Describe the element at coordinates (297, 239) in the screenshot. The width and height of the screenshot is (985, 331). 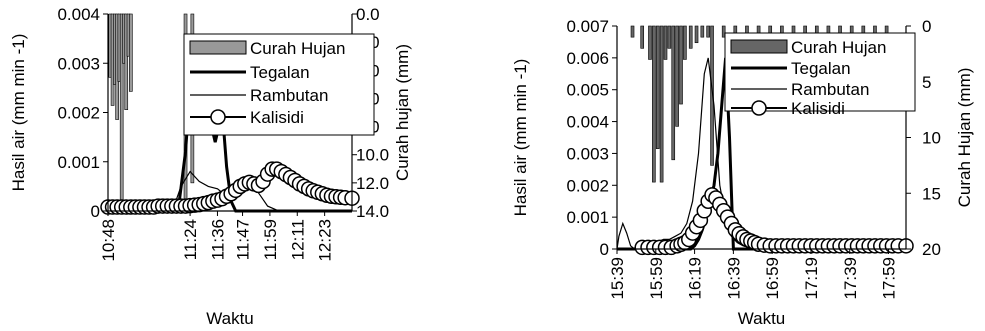
I see `x-tick-label: 12:11` at that location.